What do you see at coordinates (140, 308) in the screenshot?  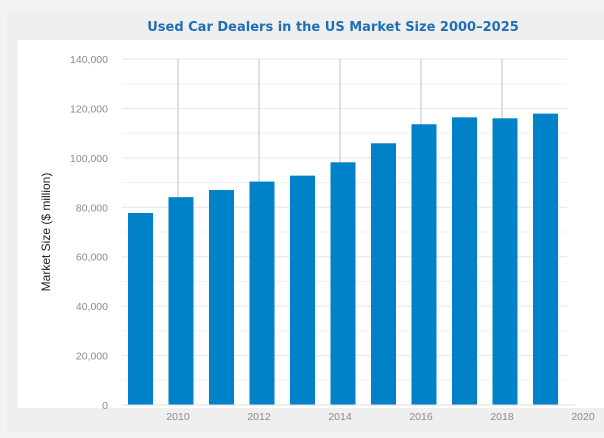 I see `bar-2009` at bounding box center [140, 308].